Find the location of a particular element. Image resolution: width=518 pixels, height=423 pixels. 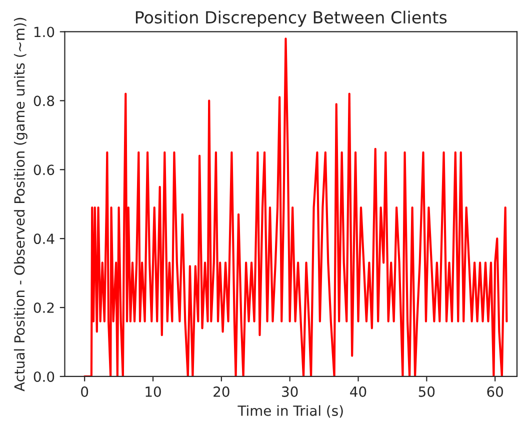

y-tick-label: 1.0 is located at coordinates (44, 32).